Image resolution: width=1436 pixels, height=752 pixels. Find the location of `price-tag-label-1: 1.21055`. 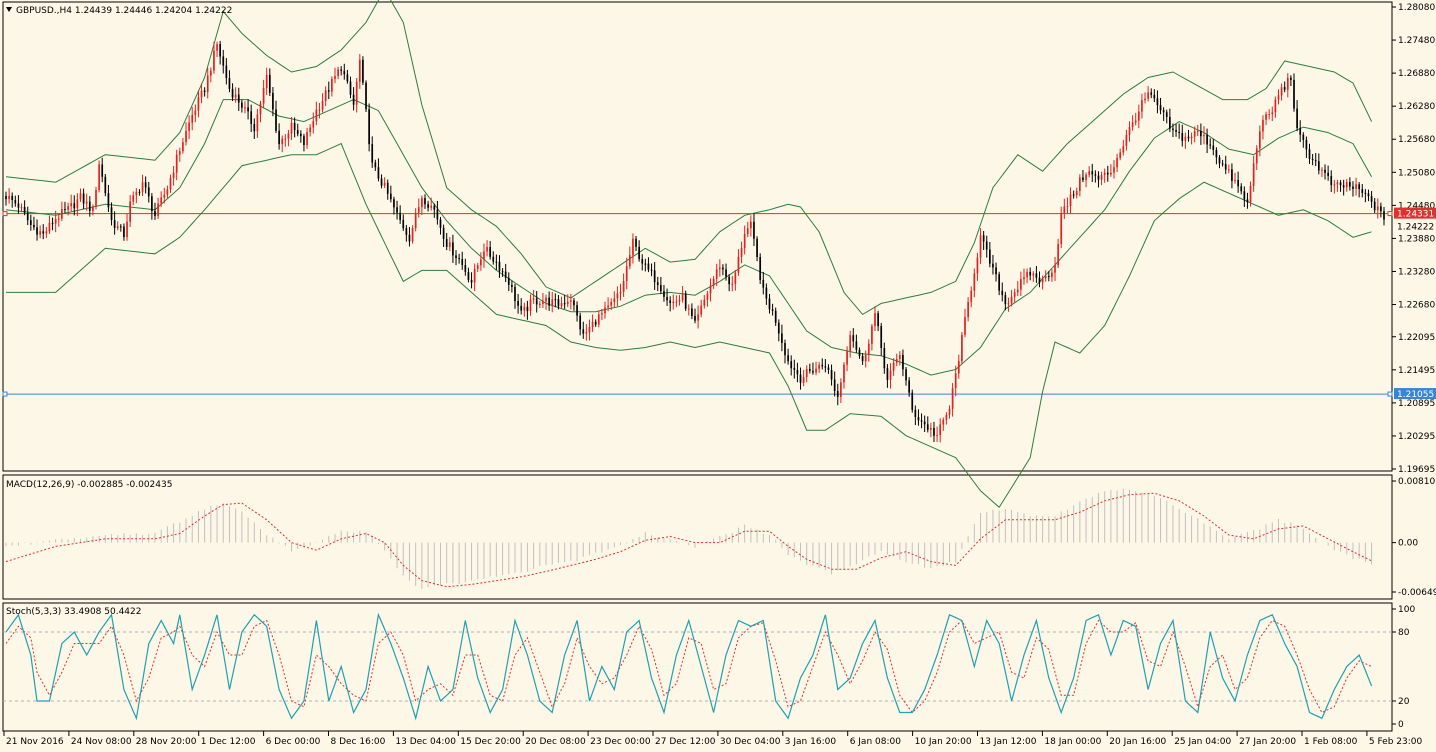

price-tag-label-1: 1.21055 is located at coordinates (1415, 395).